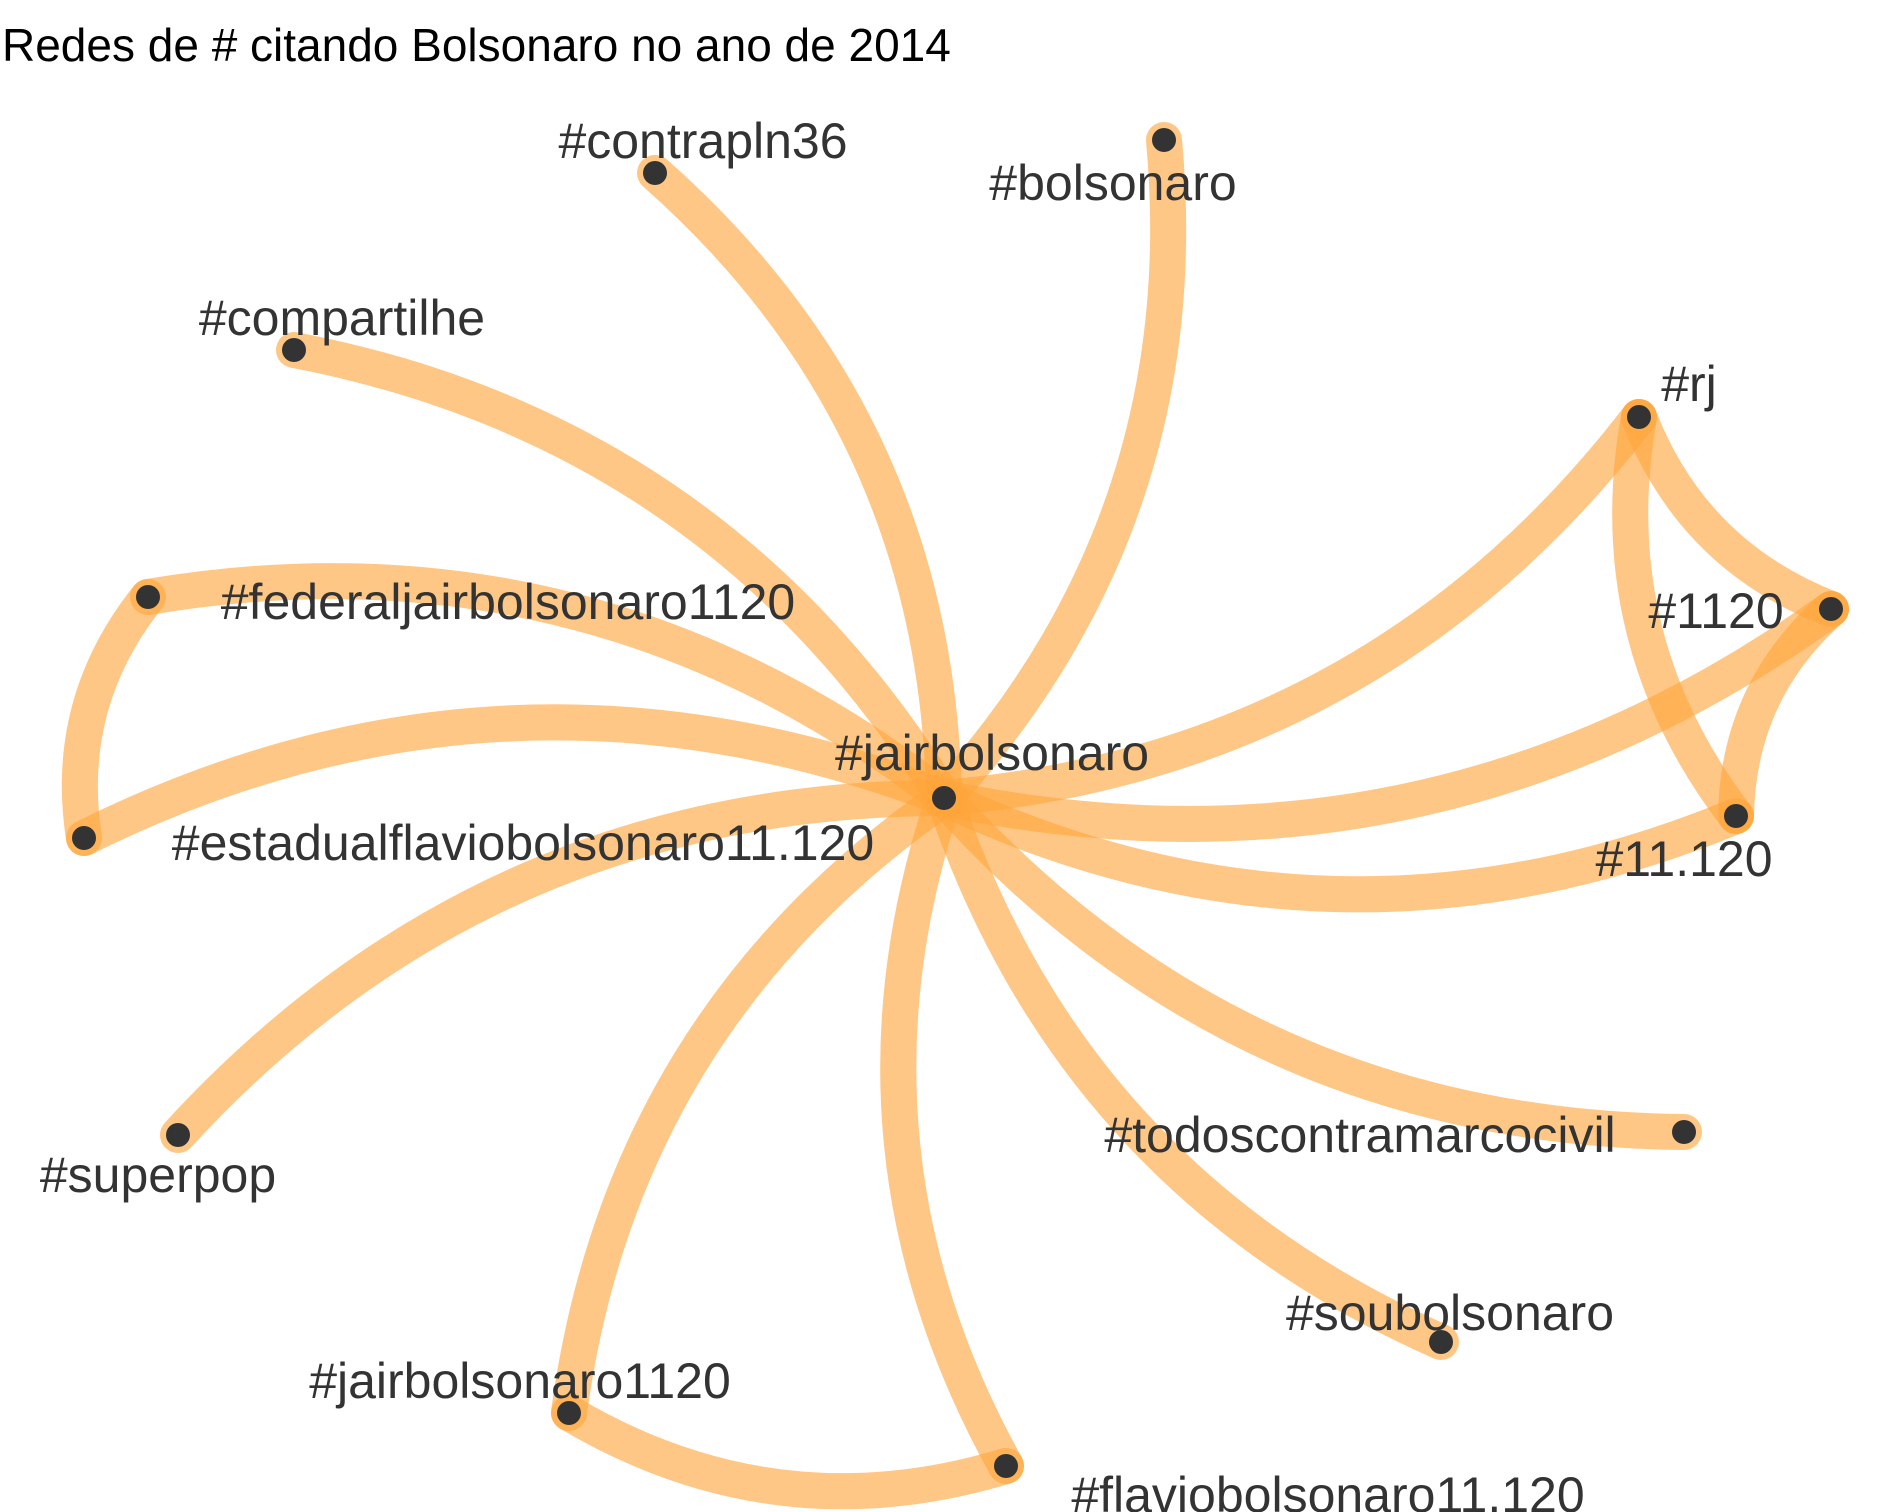 The height and width of the screenshot is (1512, 1891). I want to click on node-label-jairbolsonaro1120: #jairbolsonaro1120, so click(520, 1381).